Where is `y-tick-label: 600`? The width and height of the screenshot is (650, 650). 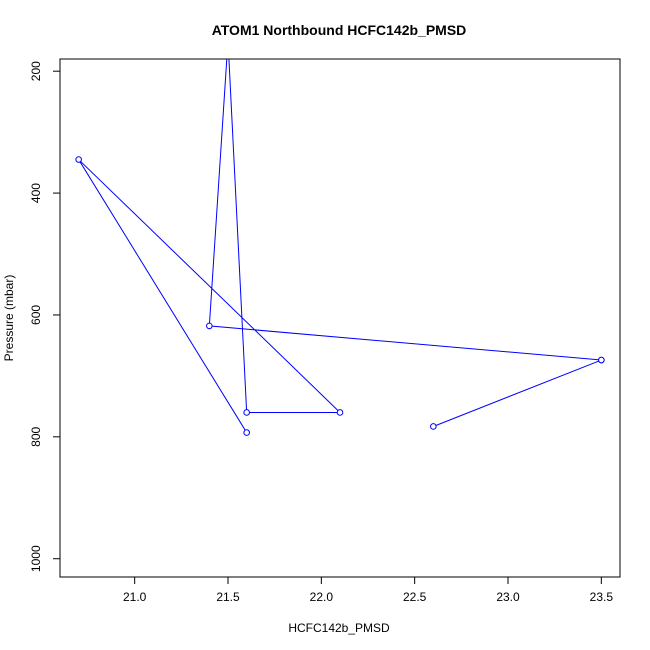 y-tick-label: 600 is located at coordinates (36, 315).